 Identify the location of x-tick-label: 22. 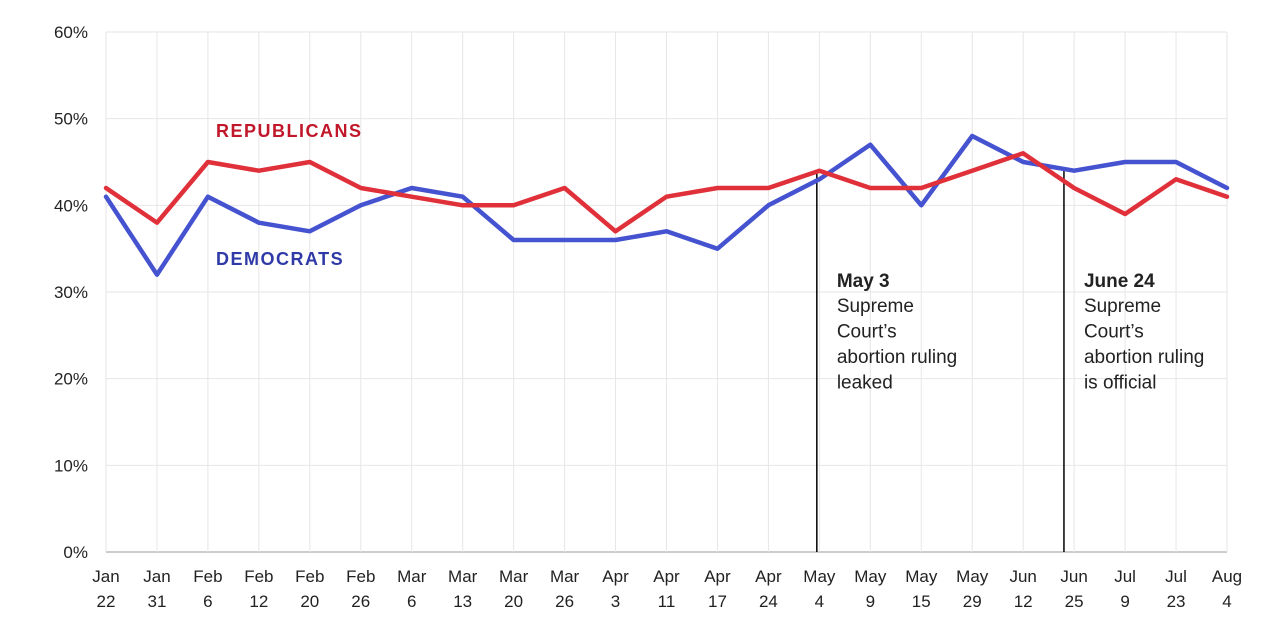
(106, 601).